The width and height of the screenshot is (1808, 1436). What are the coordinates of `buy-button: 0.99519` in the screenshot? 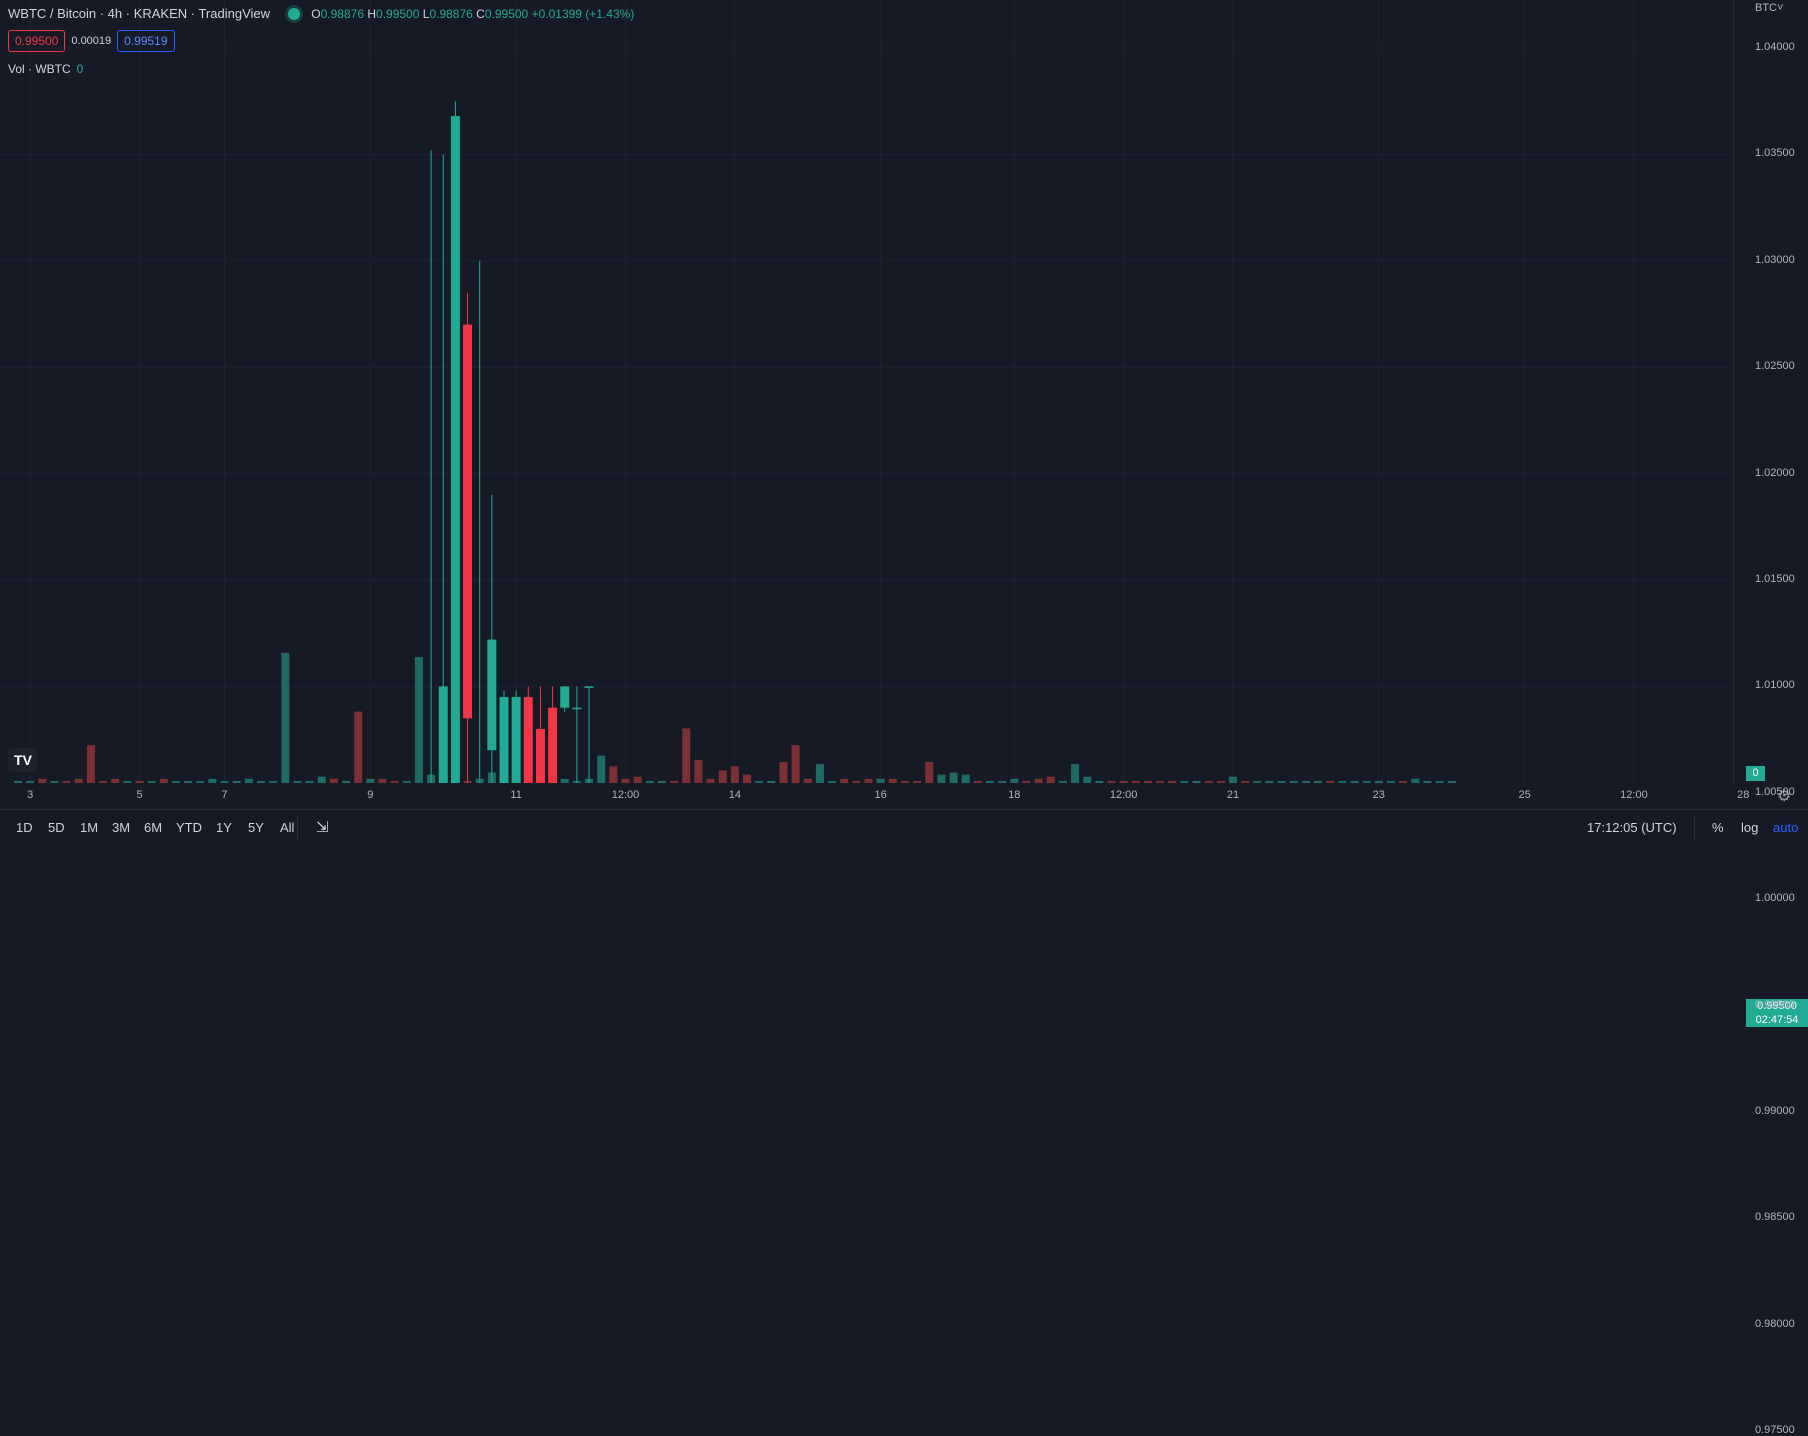 It's located at (146, 41).